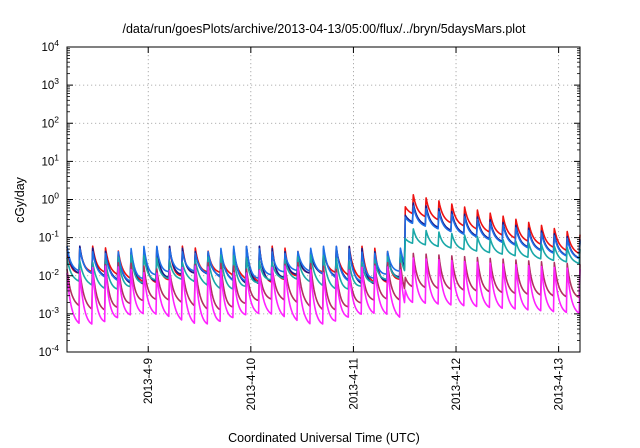 This screenshot has height=448, width=640. Describe the element at coordinates (20, 199) in the screenshot. I see `y-axis-label: cGy/day` at that location.